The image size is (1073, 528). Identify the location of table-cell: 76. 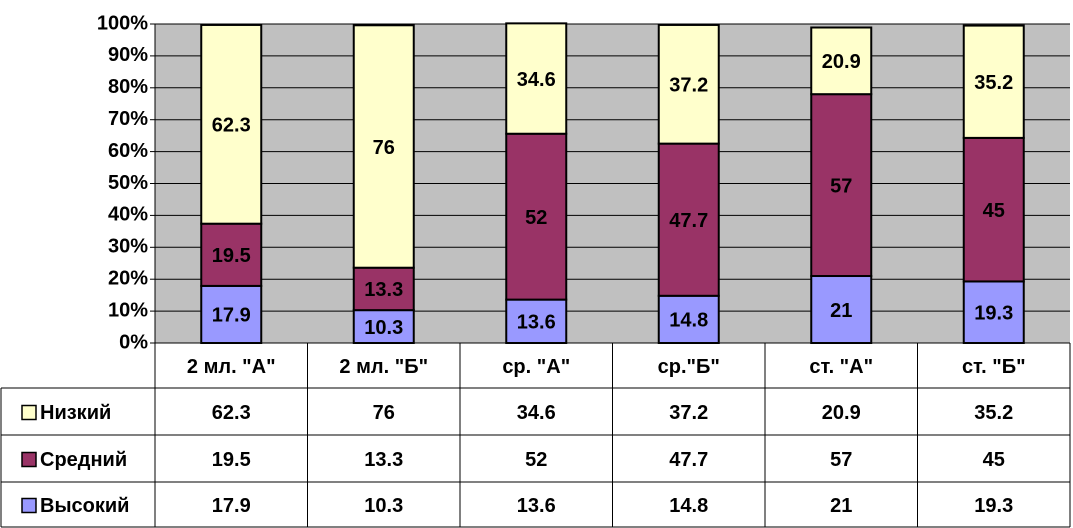
(384, 413).